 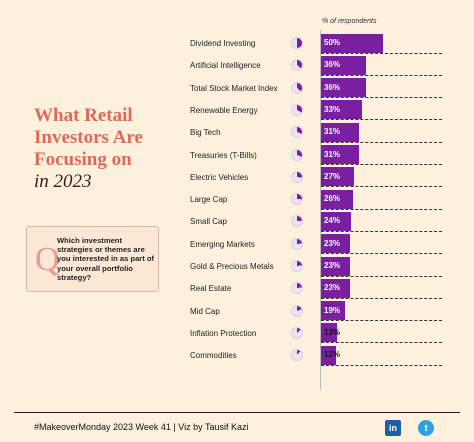 I want to click on category-label: Emerging Markets, so click(x=222, y=244).